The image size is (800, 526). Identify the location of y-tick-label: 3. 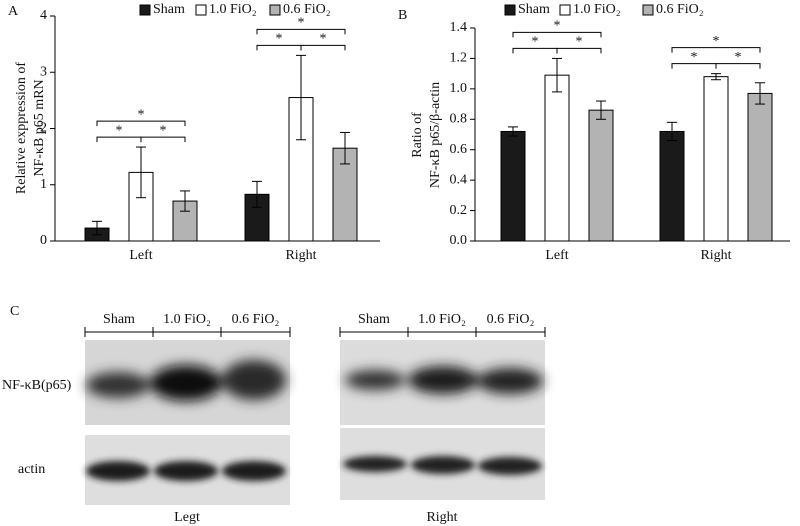
(43, 71).